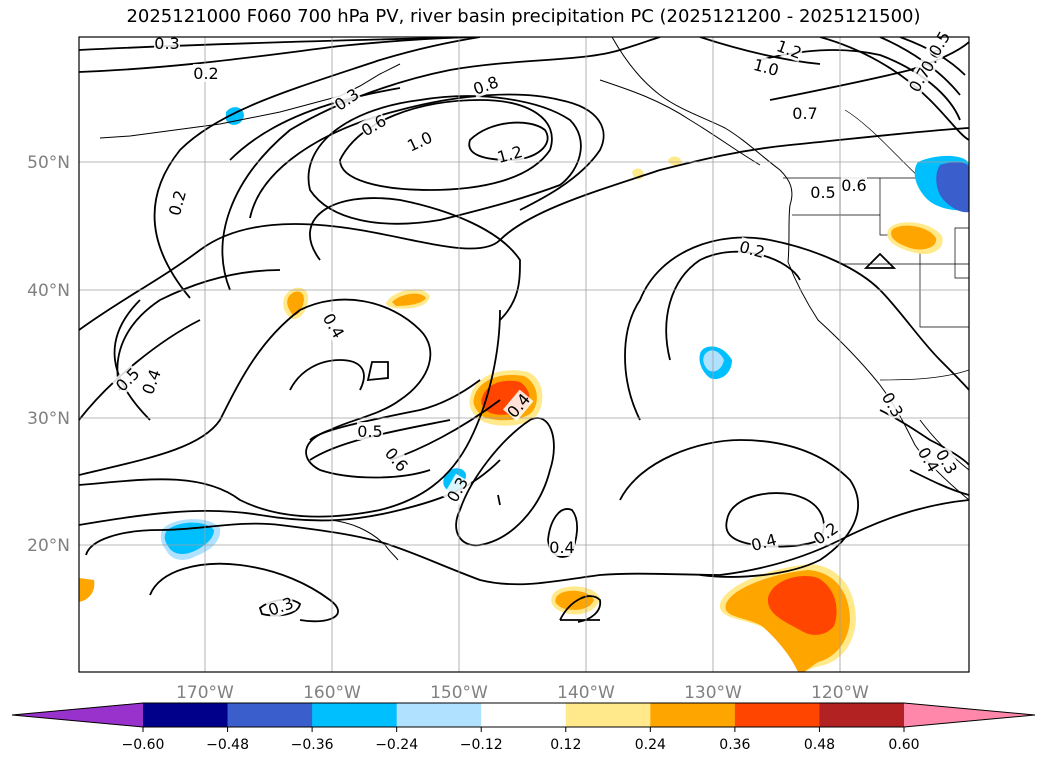  What do you see at coordinates (522, 693) in the screenshot?
I see `longitude-labels: 170°W 160°W 150°W 140°W 130°W 120°W` at bounding box center [522, 693].